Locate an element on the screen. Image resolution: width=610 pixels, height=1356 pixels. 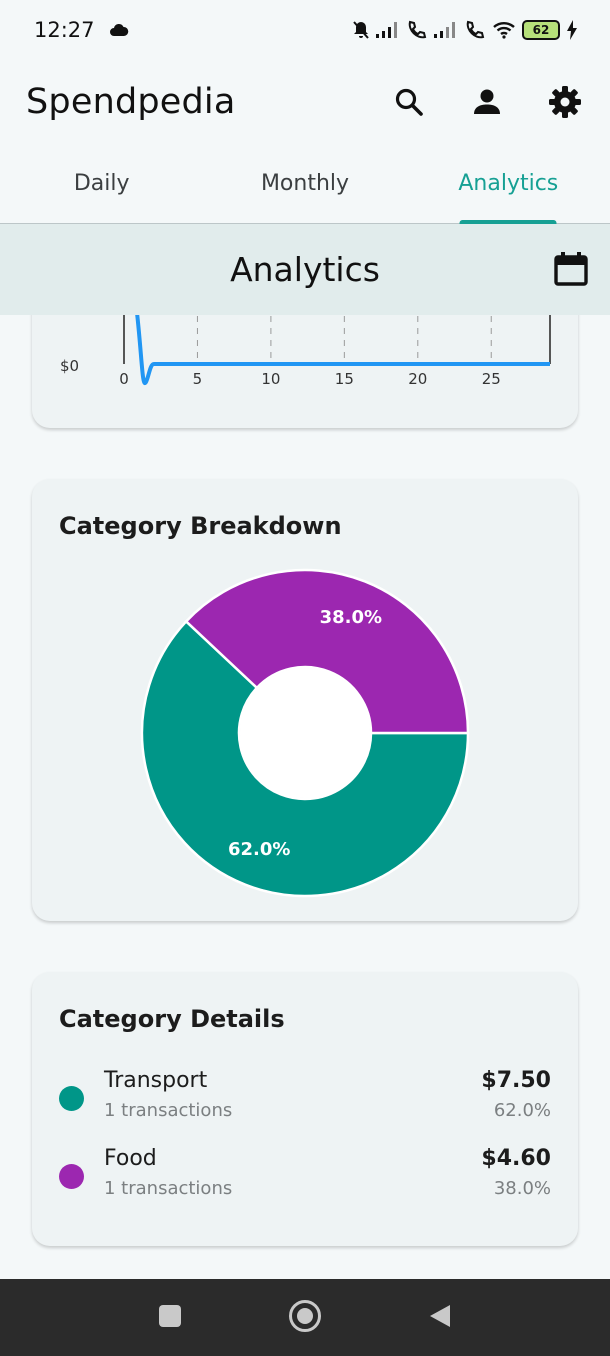
home-circle-icon is located at coordinates (305, 1315).